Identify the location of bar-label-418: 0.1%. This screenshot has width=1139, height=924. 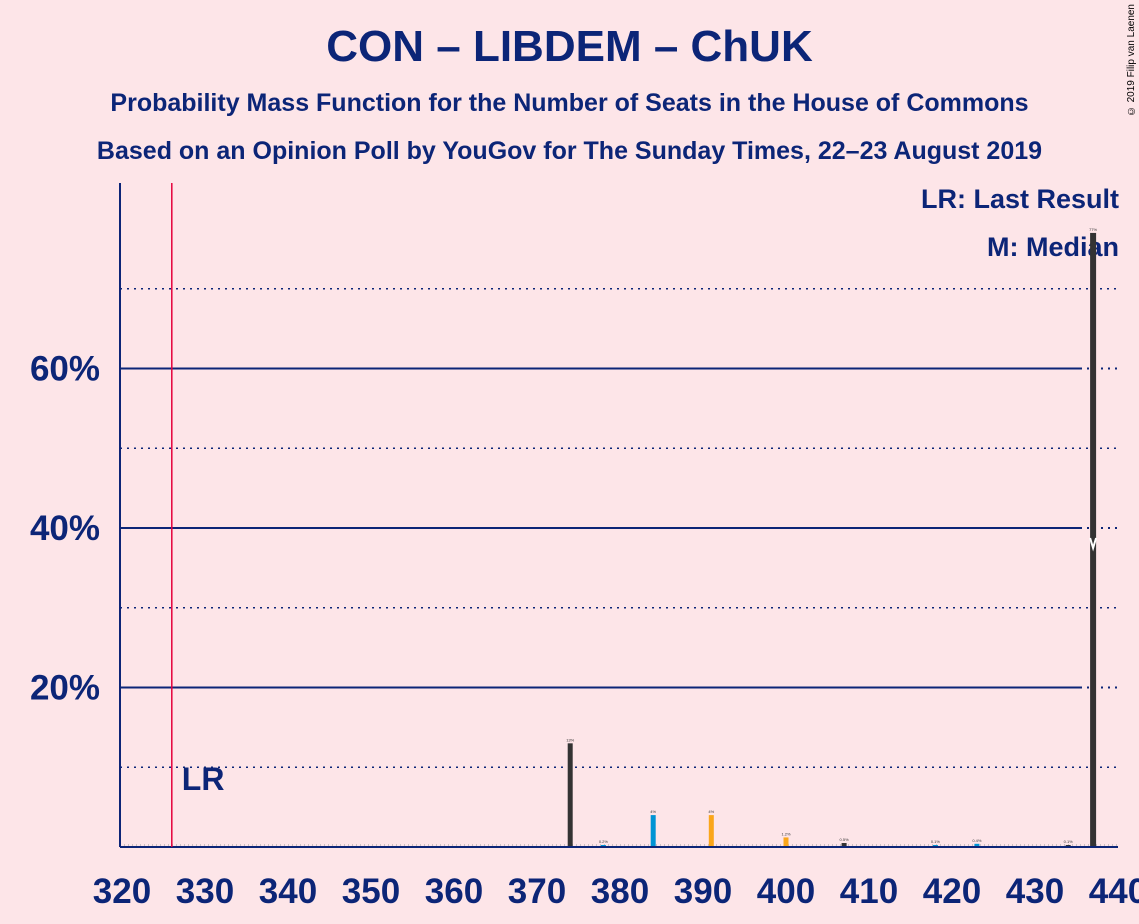
(936, 841).